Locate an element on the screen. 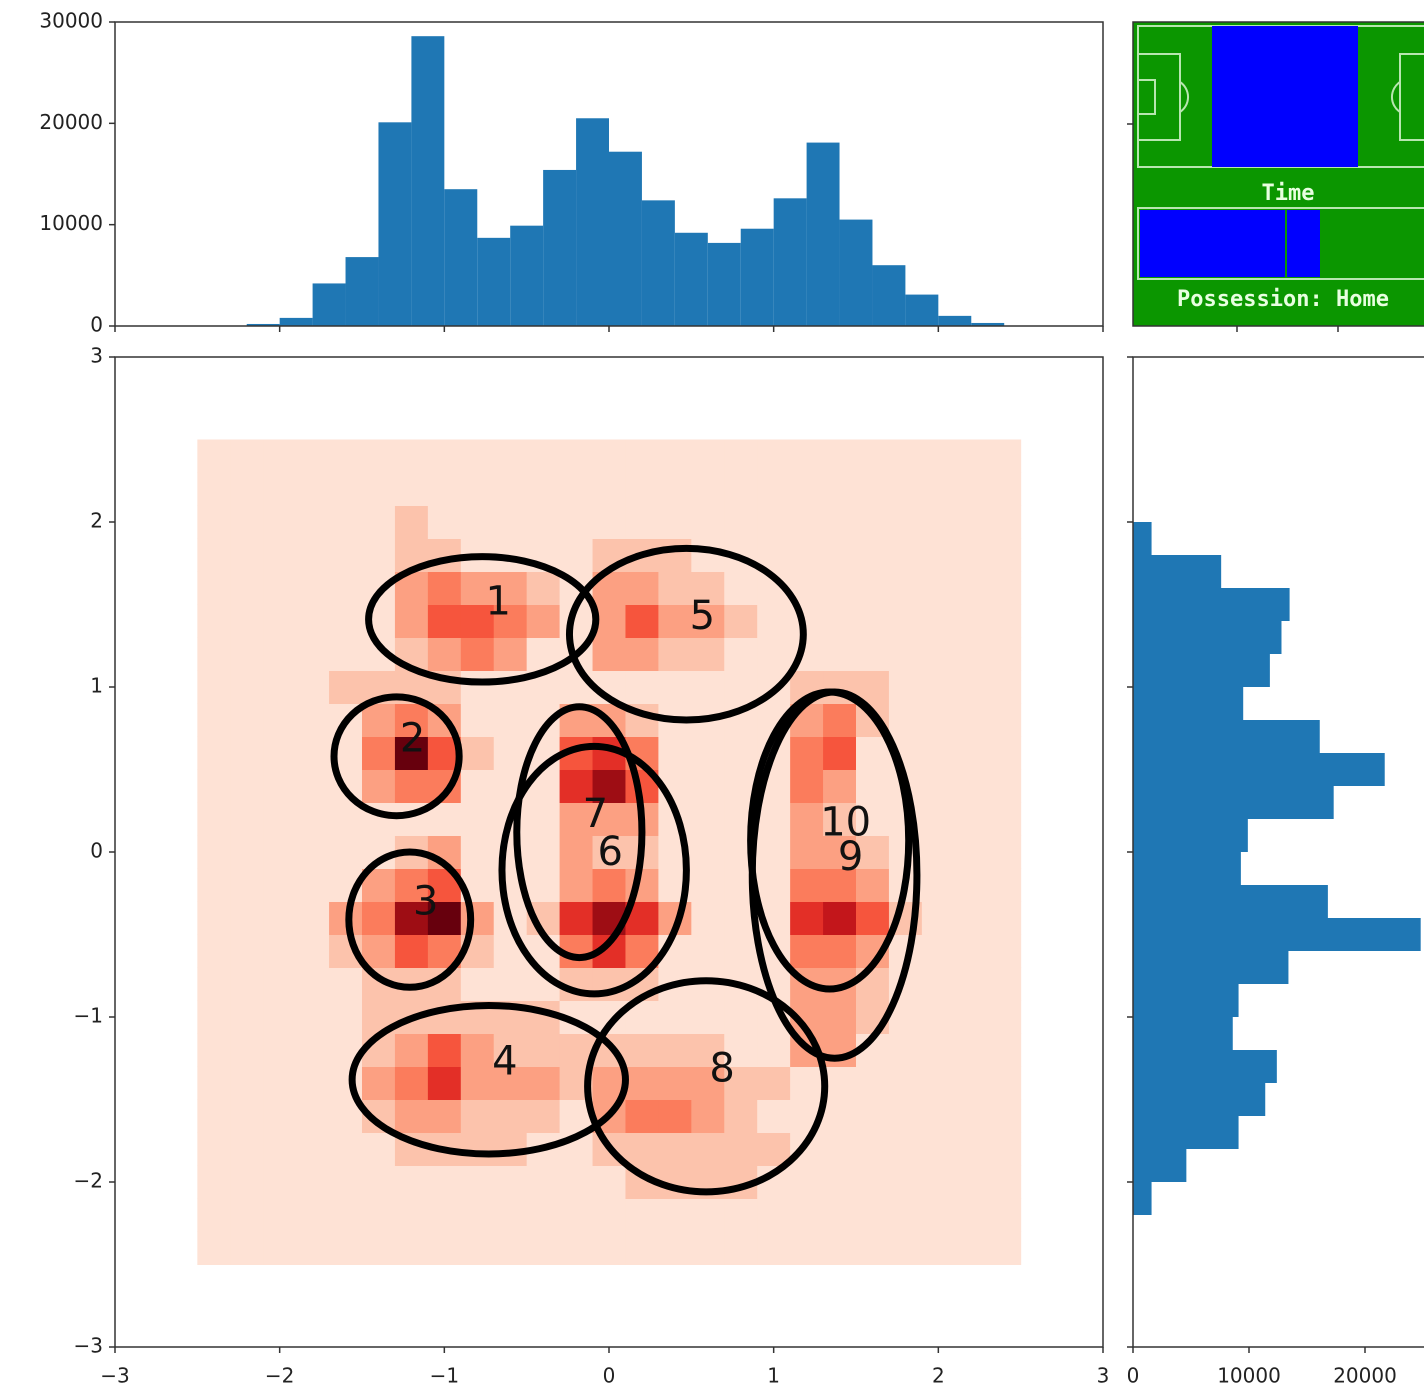 Image resolution: width=1424 pixels, height=1391 pixels. cluster-label: 10 is located at coordinates (845, 822).